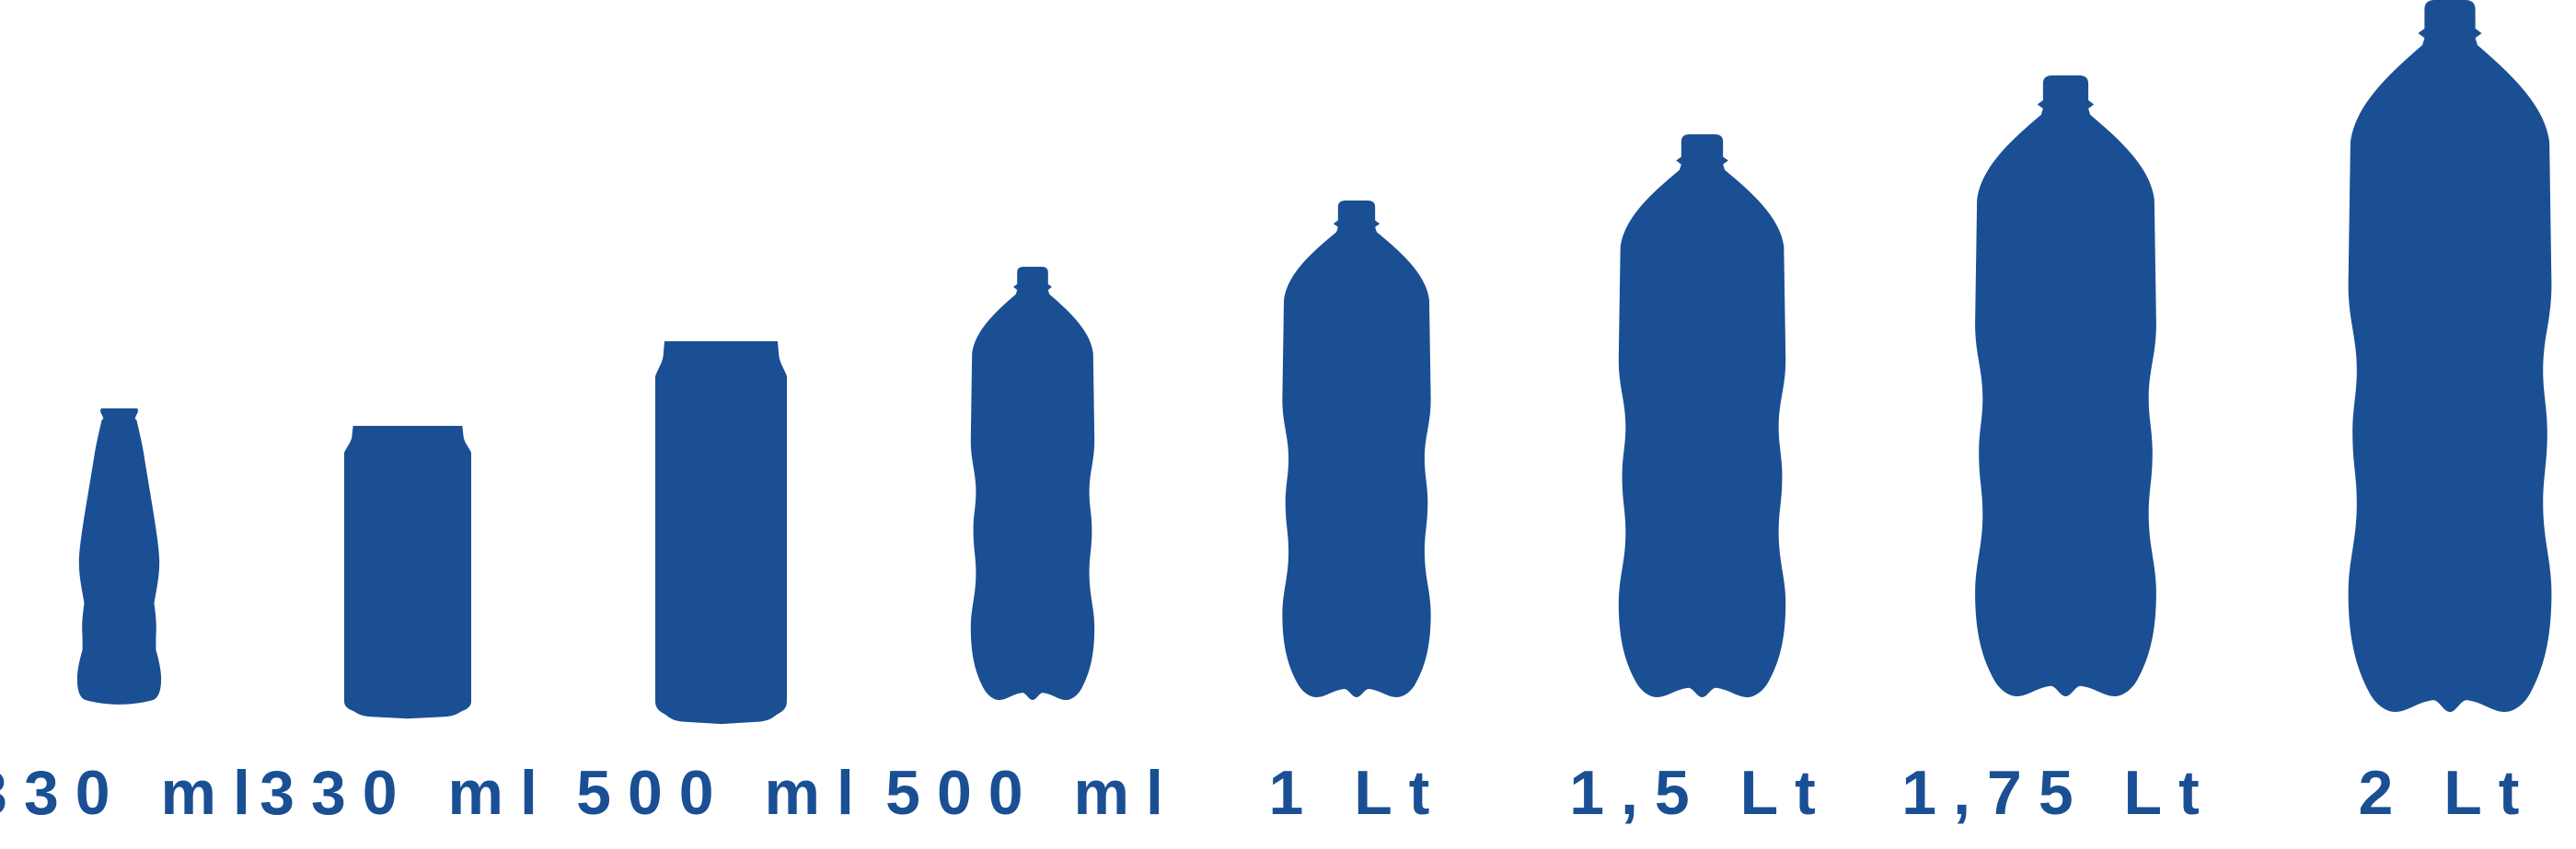 The image size is (2576, 849). Describe the element at coordinates (133, 793) in the screenshot. I see `size-label-glass-330ml: 330 ml` at that location.